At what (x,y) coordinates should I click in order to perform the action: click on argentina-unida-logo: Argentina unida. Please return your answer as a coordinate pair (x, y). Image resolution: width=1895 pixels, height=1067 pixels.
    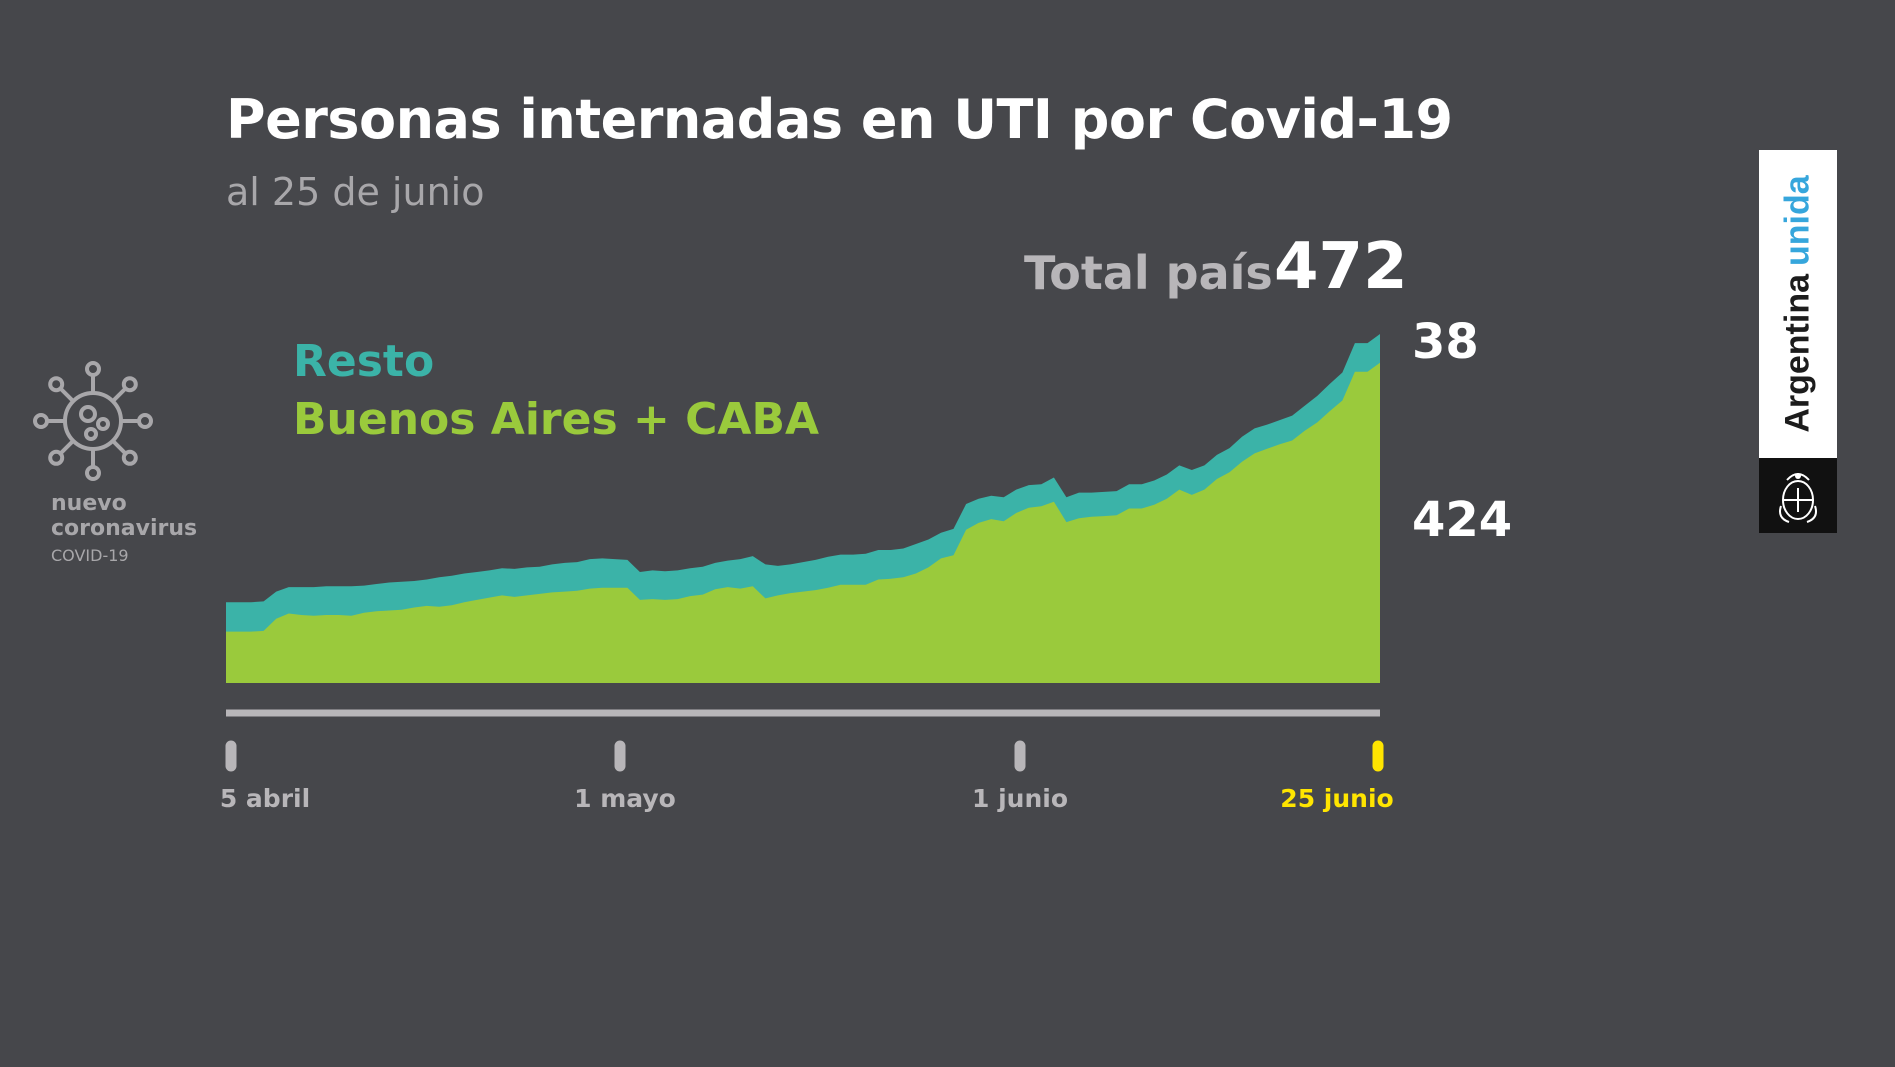
    Looking at the image, I should click on (1798, 304).